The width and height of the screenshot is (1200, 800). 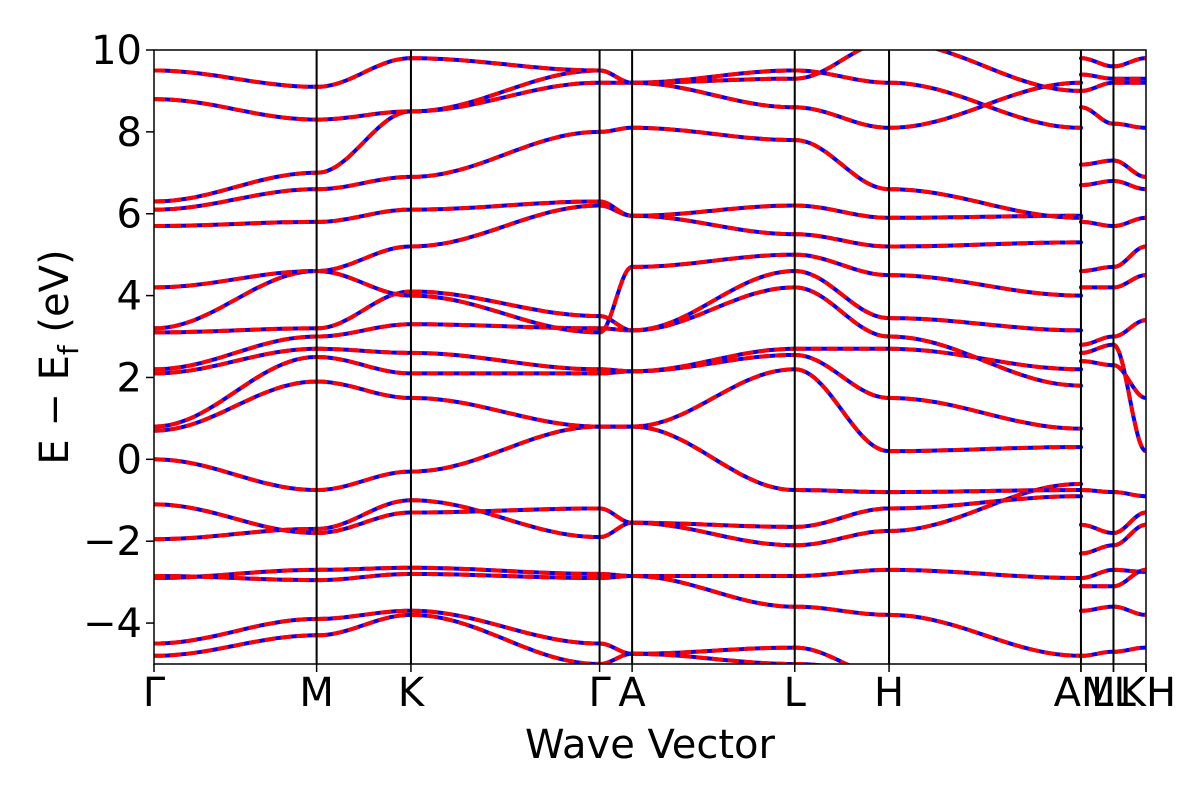 What do you see at coordinates (412, 693) in the screenshot?
I see `x-tick-label: K` at bounding box center [412, 693].